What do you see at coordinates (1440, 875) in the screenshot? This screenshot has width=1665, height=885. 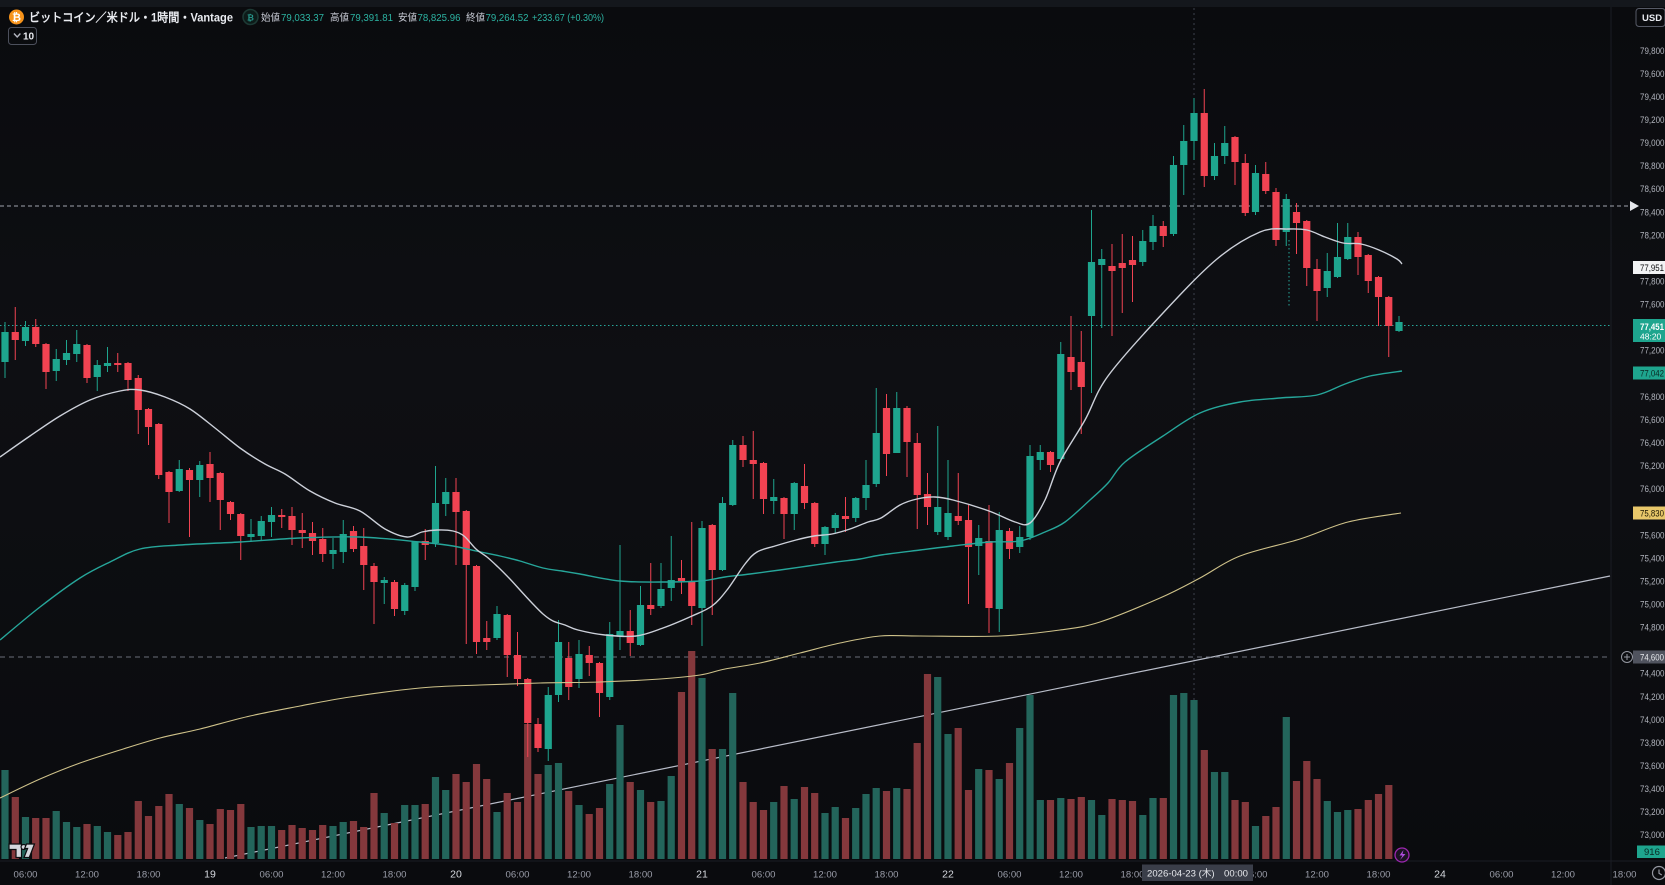 I see `svg-text: 24` at bounding box center [1440, 875].